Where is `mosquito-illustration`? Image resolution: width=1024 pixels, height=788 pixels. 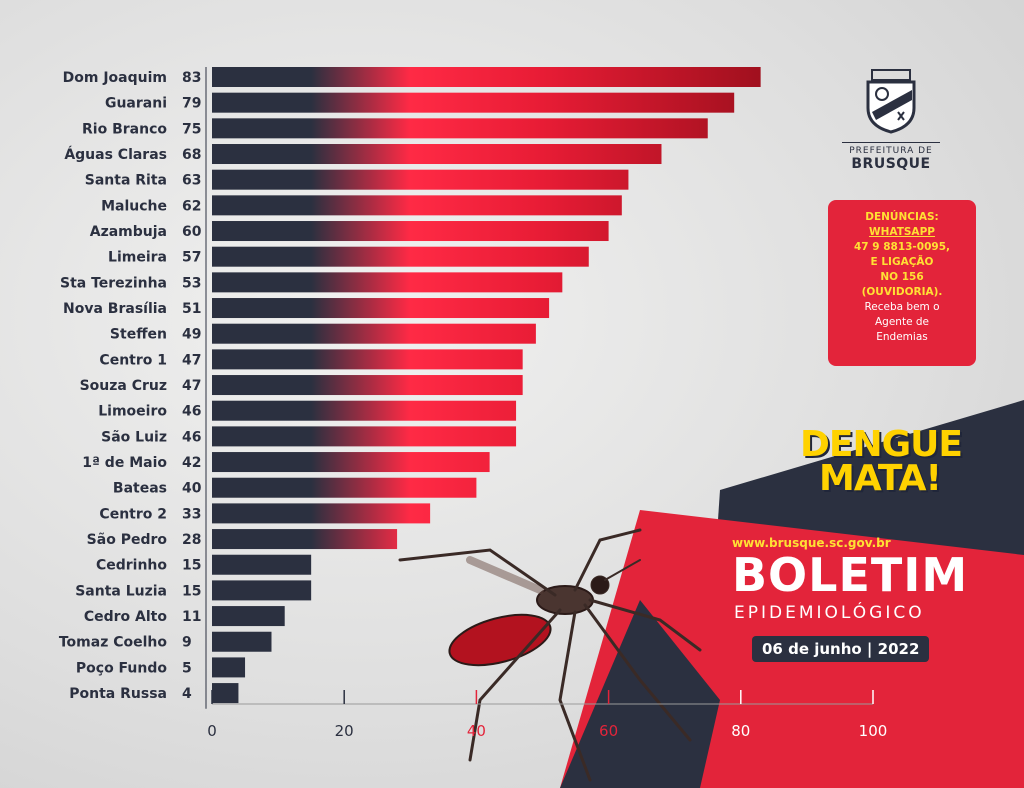 mosquito-illustration is located at coordinates (550, 655).